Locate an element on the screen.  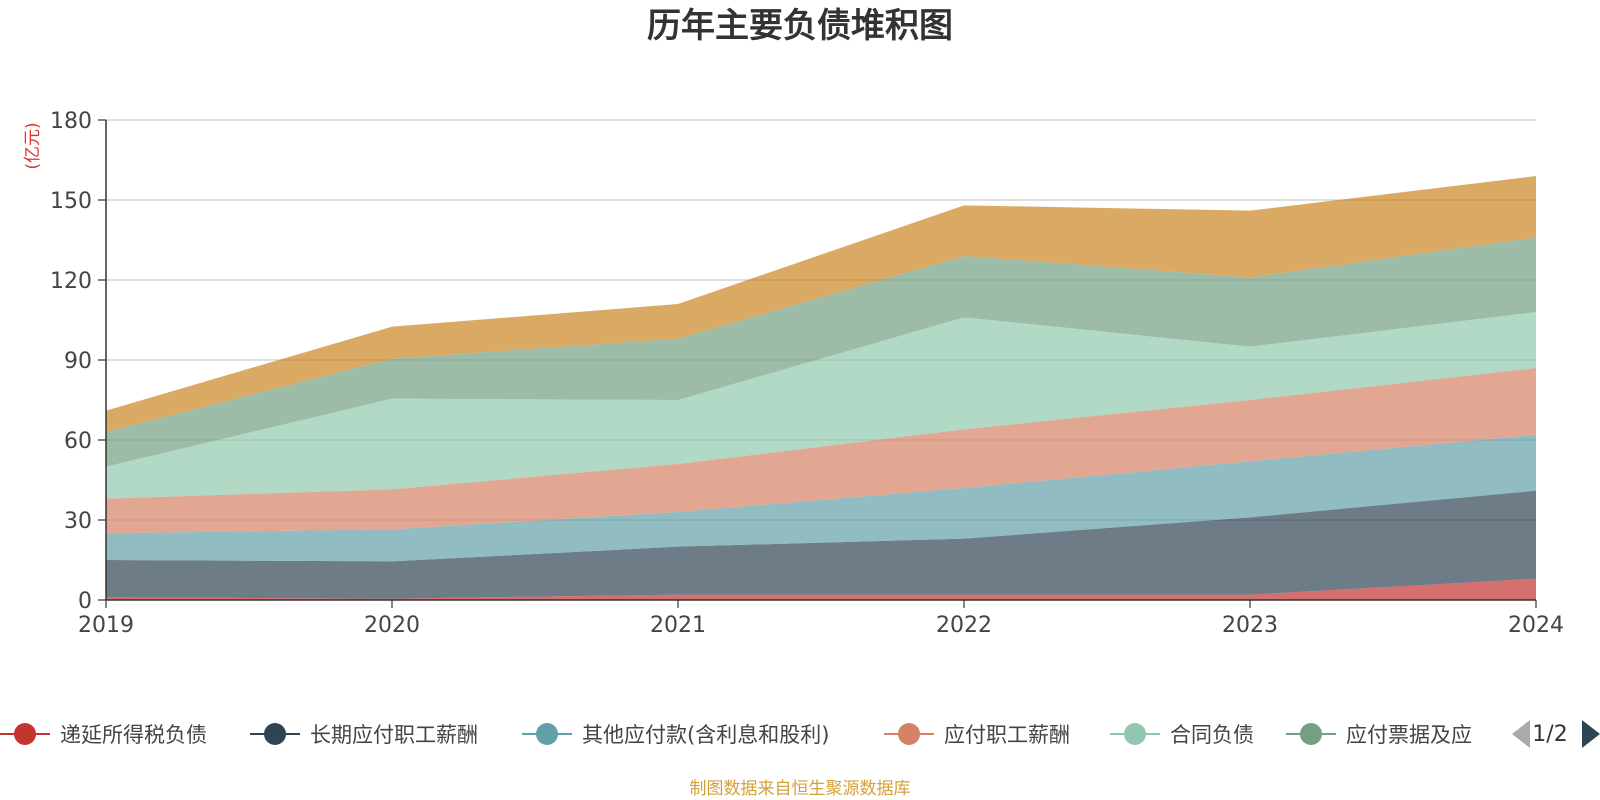
y-tick-label: 150 is located at coordinates (71, 201).